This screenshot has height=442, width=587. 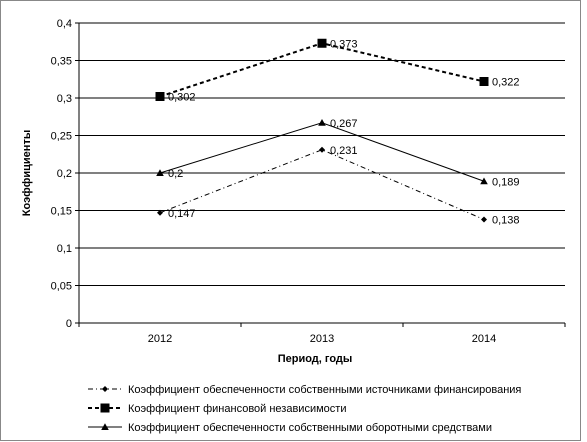 I want to click on y-axis-title: Коэффициенты, so click(x=27, y=173).